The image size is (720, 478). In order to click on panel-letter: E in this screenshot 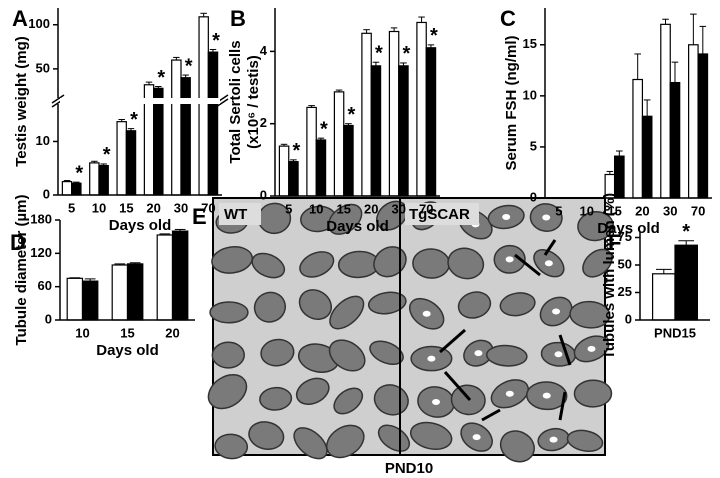, I will do `click(199, 216)`.